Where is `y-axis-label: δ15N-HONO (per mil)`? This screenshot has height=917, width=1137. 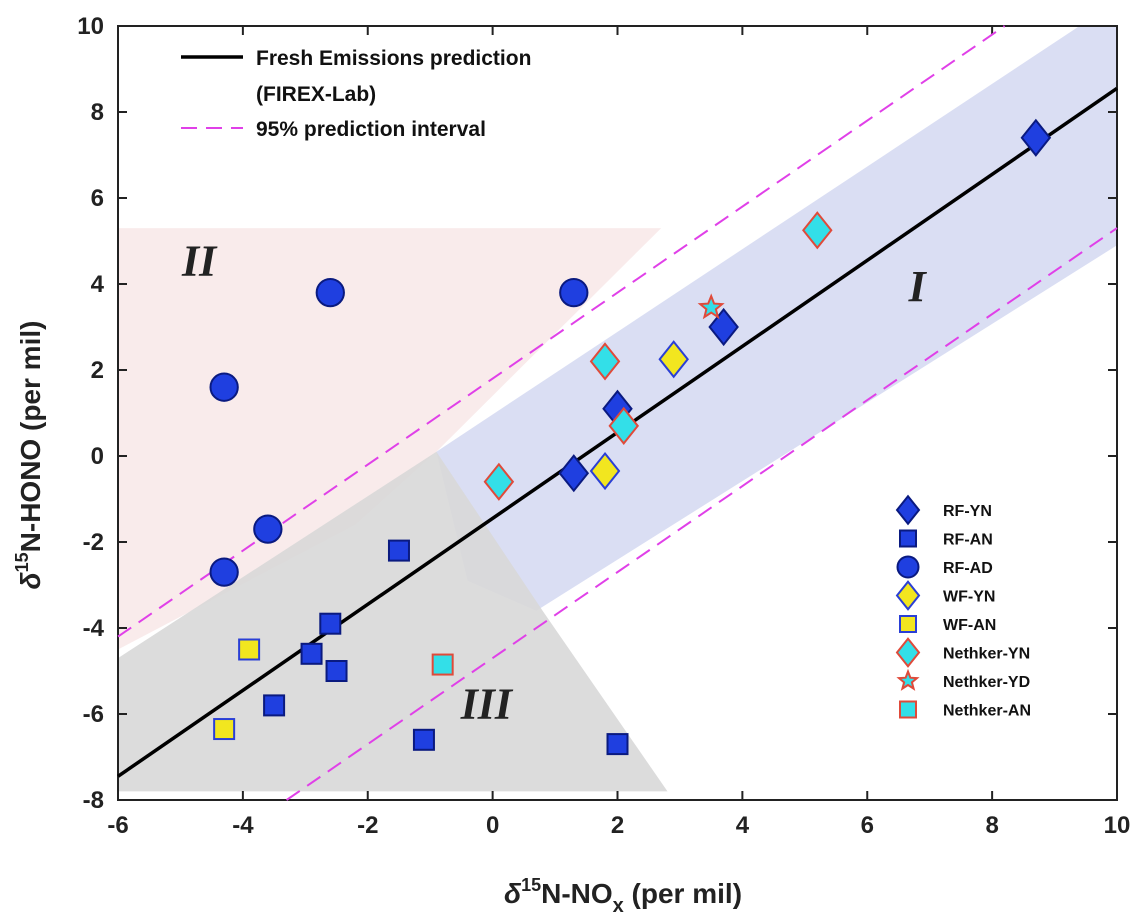 y-axis-label: δ15N-HONO (per mil) is located at coordinates (29, 455).